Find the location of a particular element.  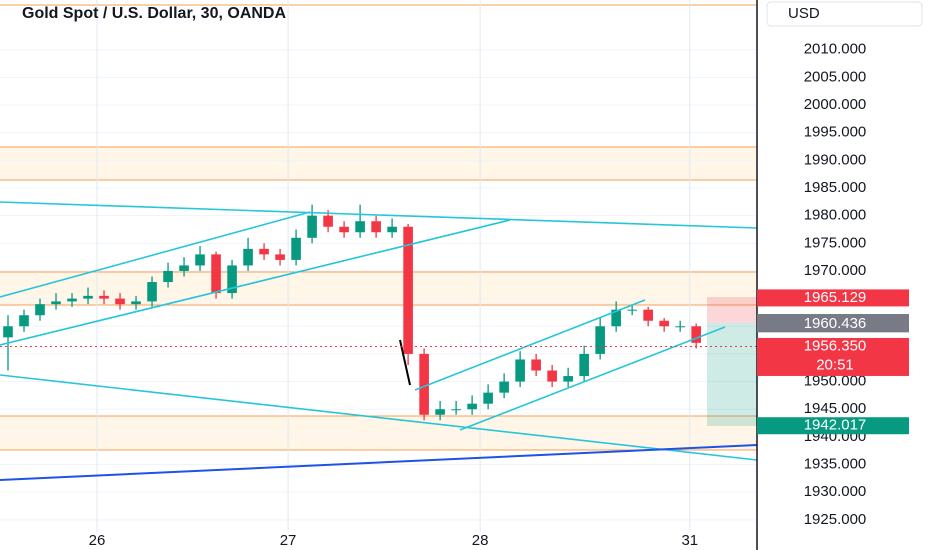

price-label: 1956.350 is located at coordinates (835, 345).